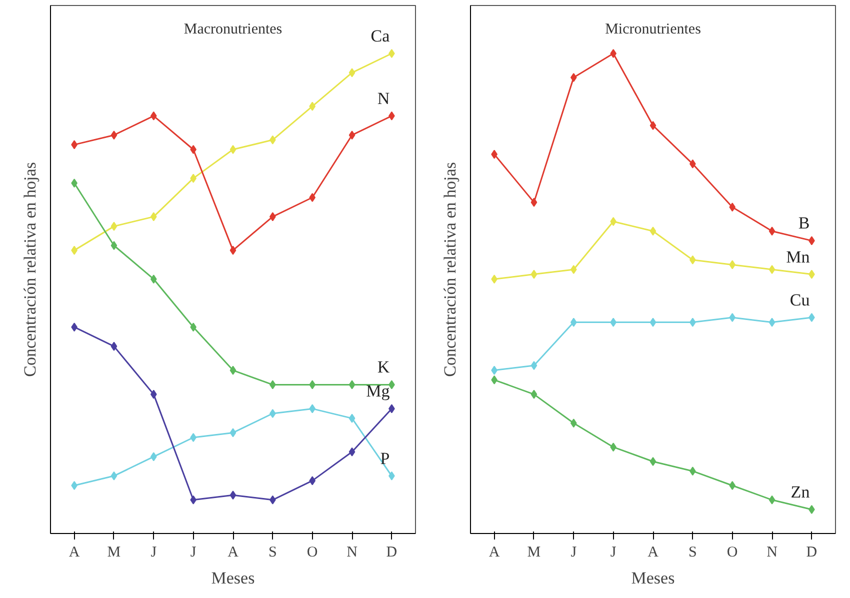 The height and width of the screenshot is (598, 850). What do you see at coordinates (378, 391) in the screenshot?
I see `series-label: Mg` at bounding box center [378, 391].